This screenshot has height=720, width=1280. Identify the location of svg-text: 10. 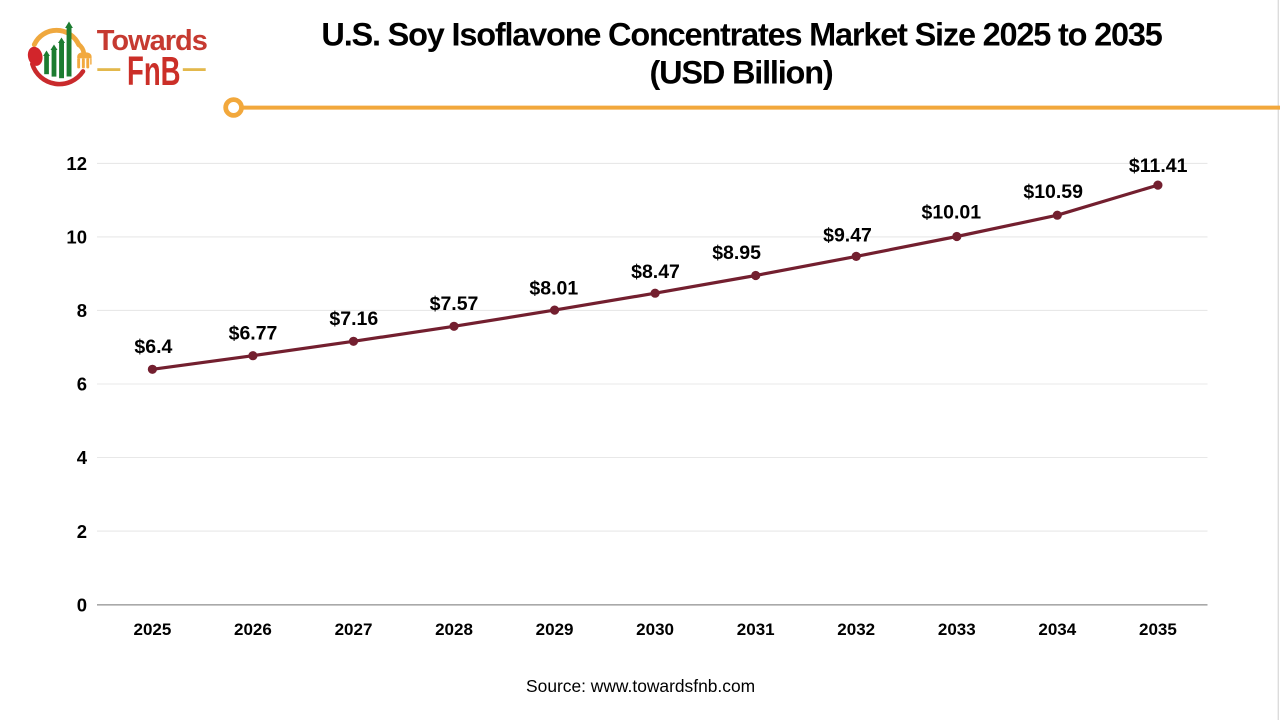
(76, 237).